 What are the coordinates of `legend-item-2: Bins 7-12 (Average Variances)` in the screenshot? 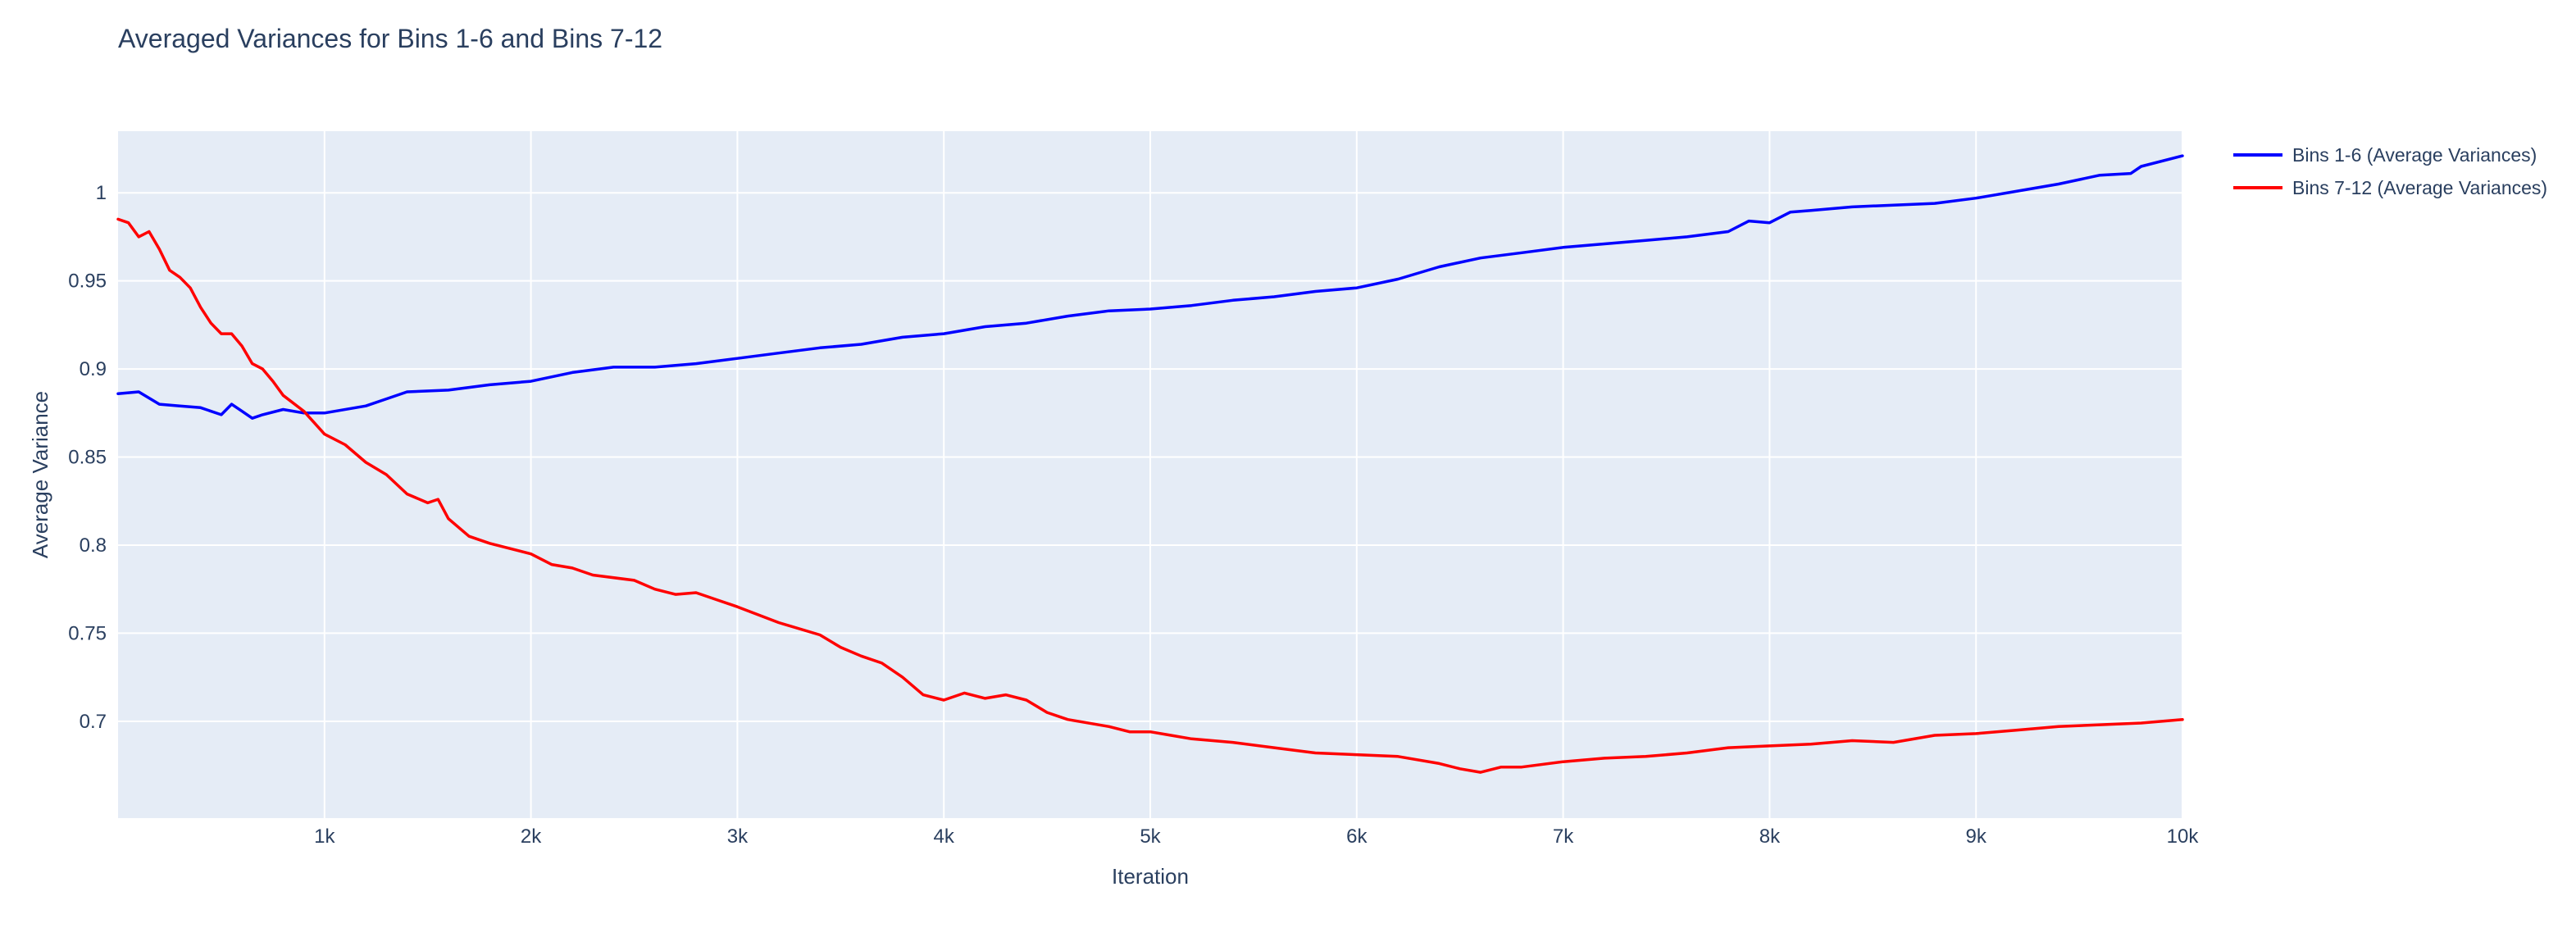 It's located at (2390, 187).